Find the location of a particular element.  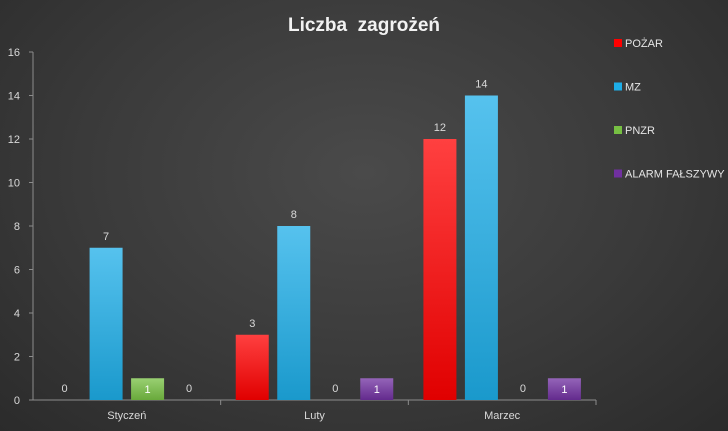

legend: POŻAR MZ PNZR ALARM FAŁSZYWY is located at coordinates (669, 109).